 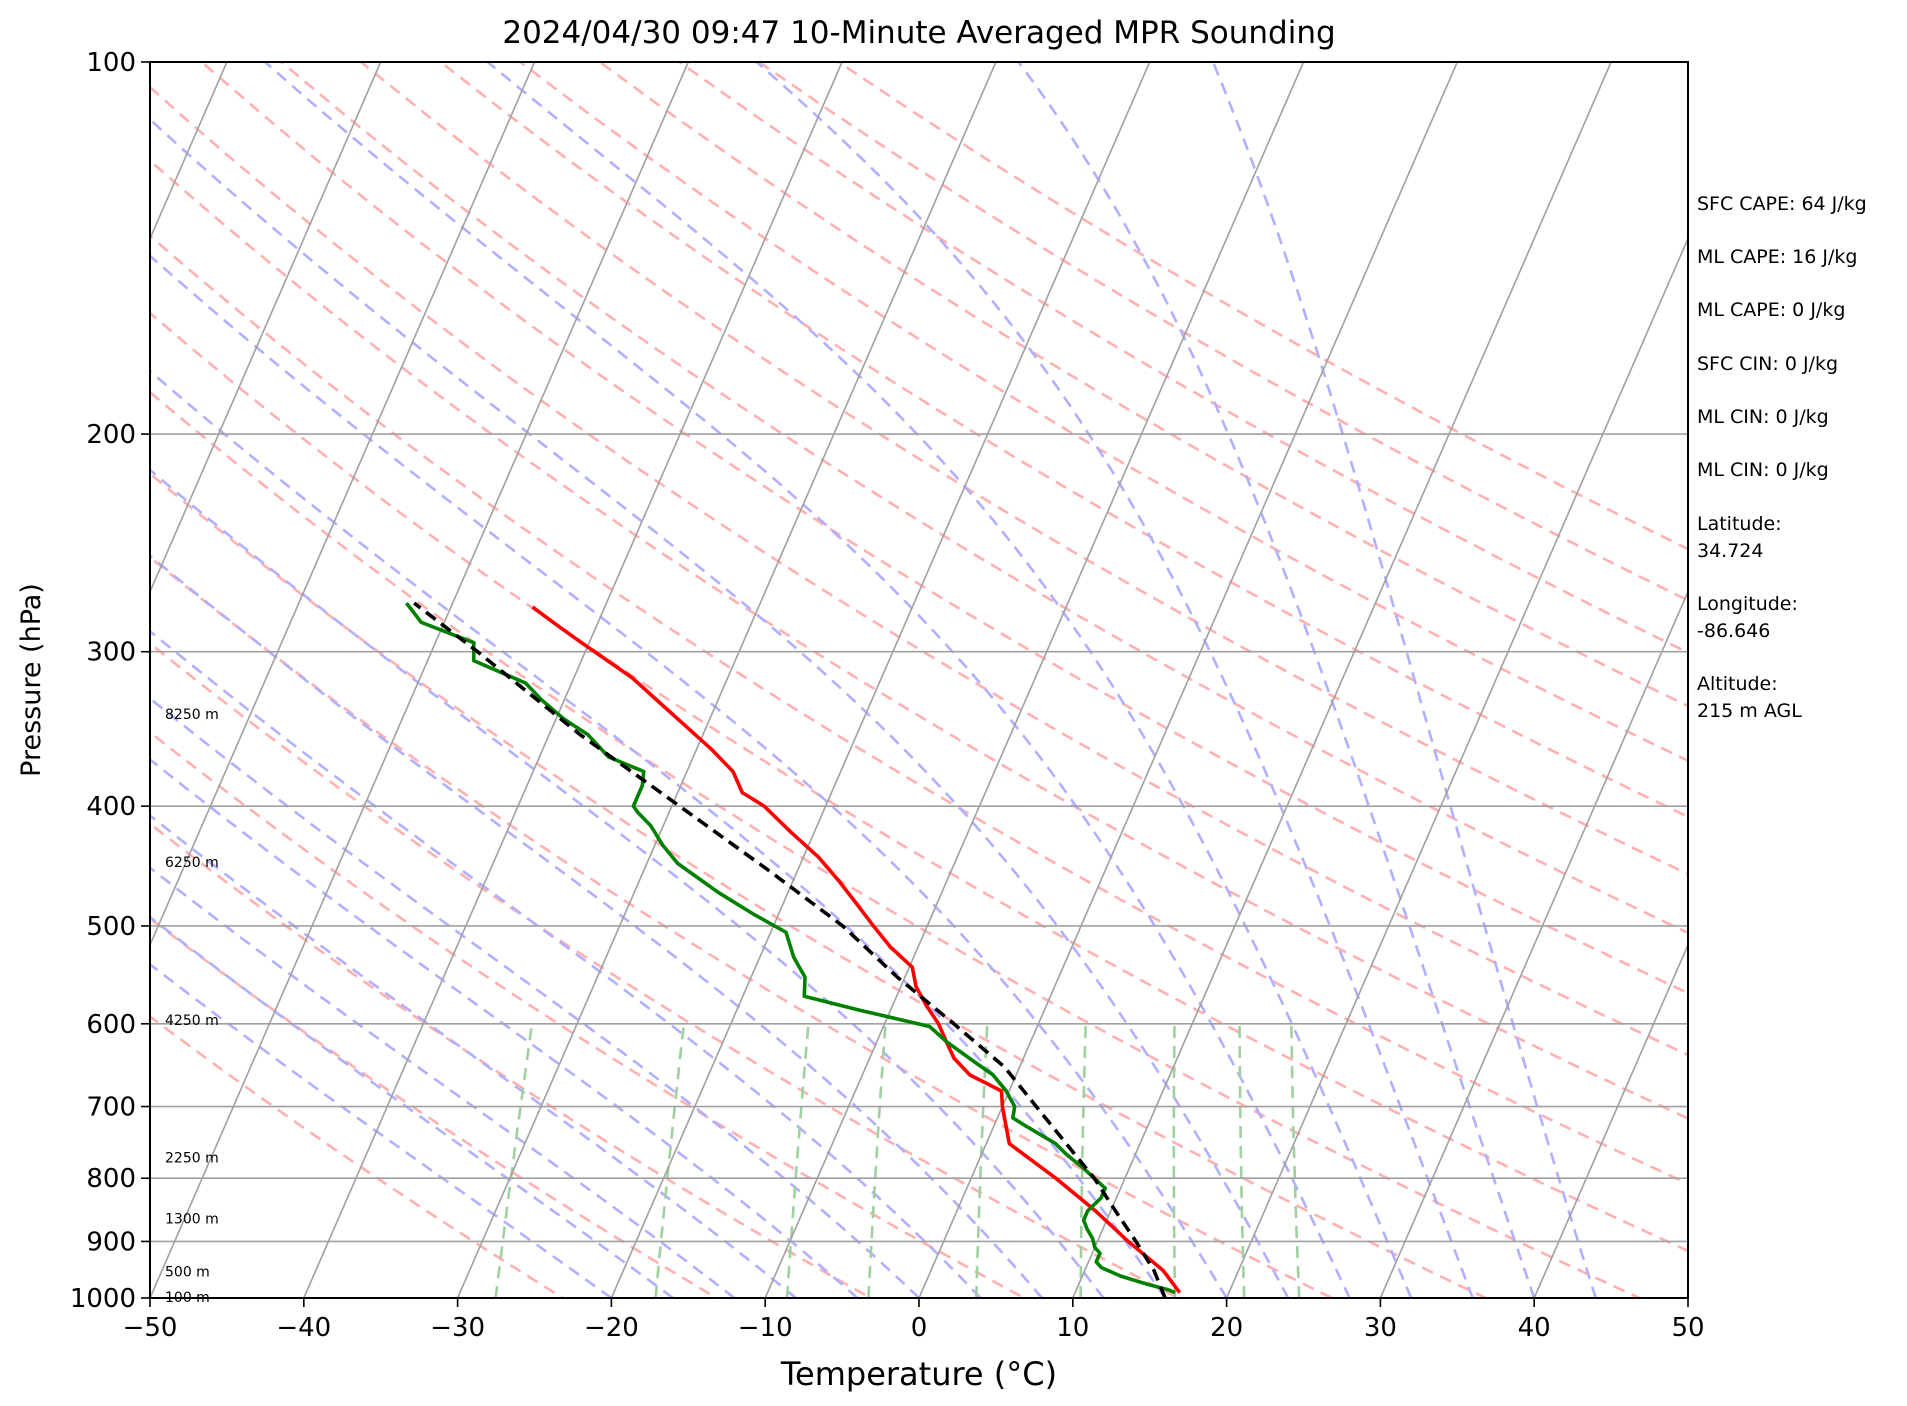 I want to click on altitude-label: Altitude:, so click(x=1737, y=684).